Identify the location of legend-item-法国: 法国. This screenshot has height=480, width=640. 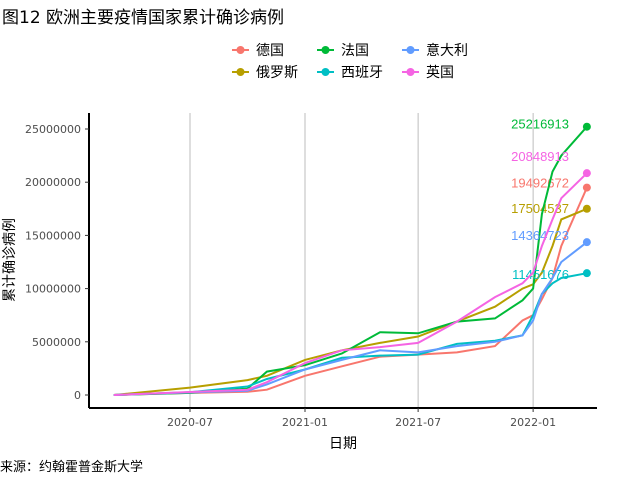
(343, 51).